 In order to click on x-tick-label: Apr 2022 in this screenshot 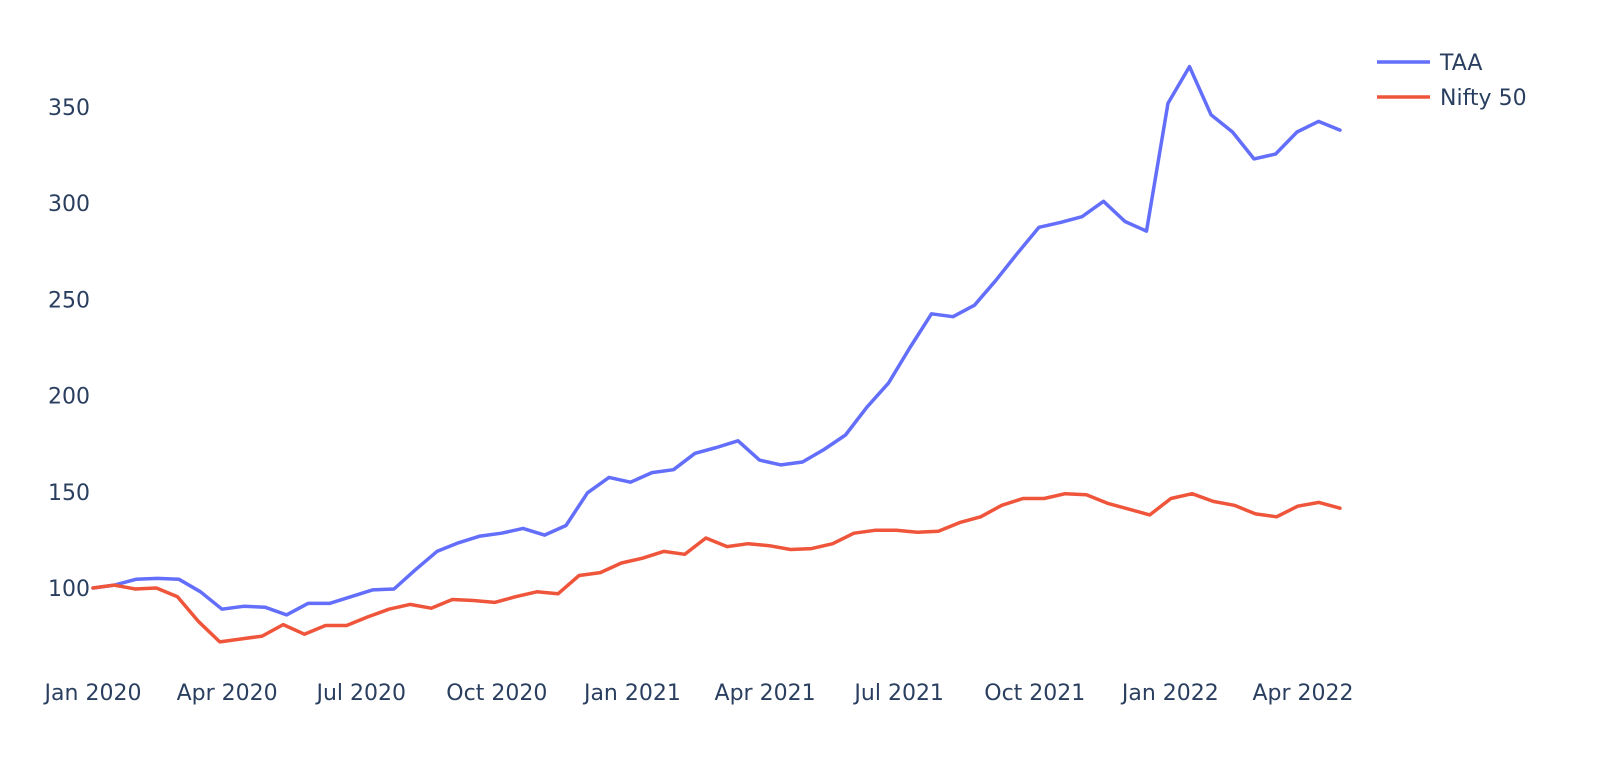, I will do `click(1302, 693)`.